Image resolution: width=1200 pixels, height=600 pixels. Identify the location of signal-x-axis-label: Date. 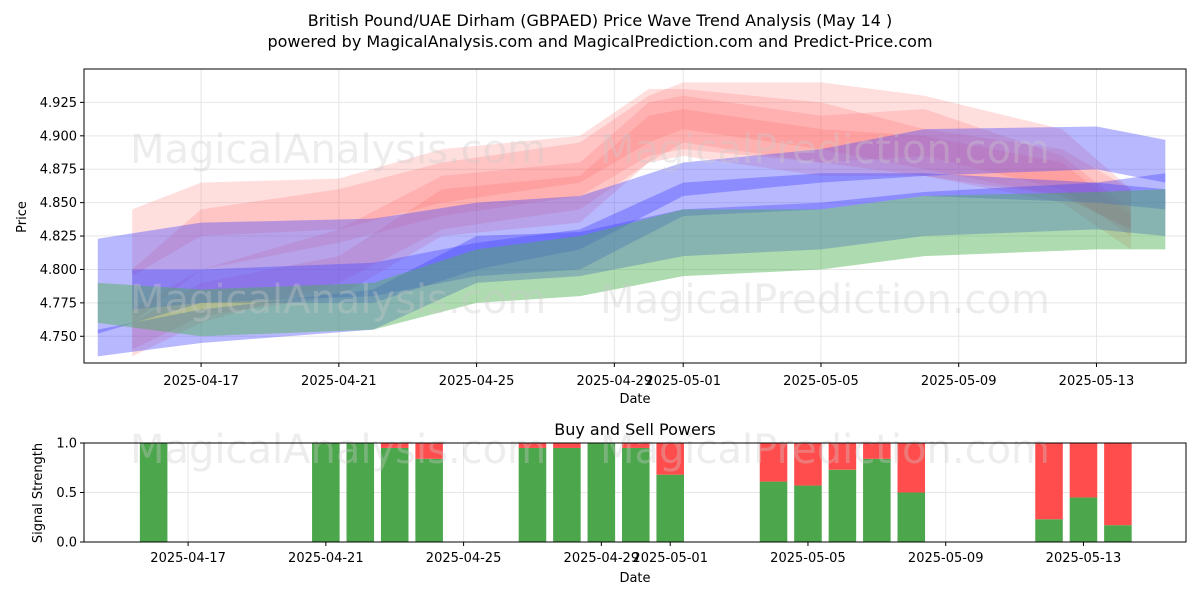
(634, 578).